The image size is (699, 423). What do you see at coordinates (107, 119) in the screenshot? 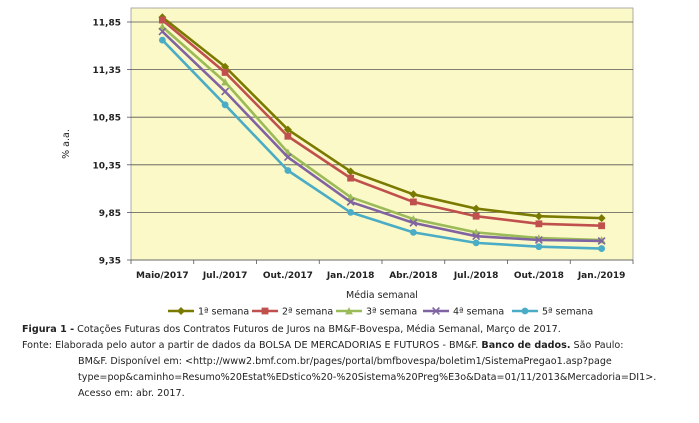
I see `y-tick-label: 10,85` at bounding box center [107, 119].